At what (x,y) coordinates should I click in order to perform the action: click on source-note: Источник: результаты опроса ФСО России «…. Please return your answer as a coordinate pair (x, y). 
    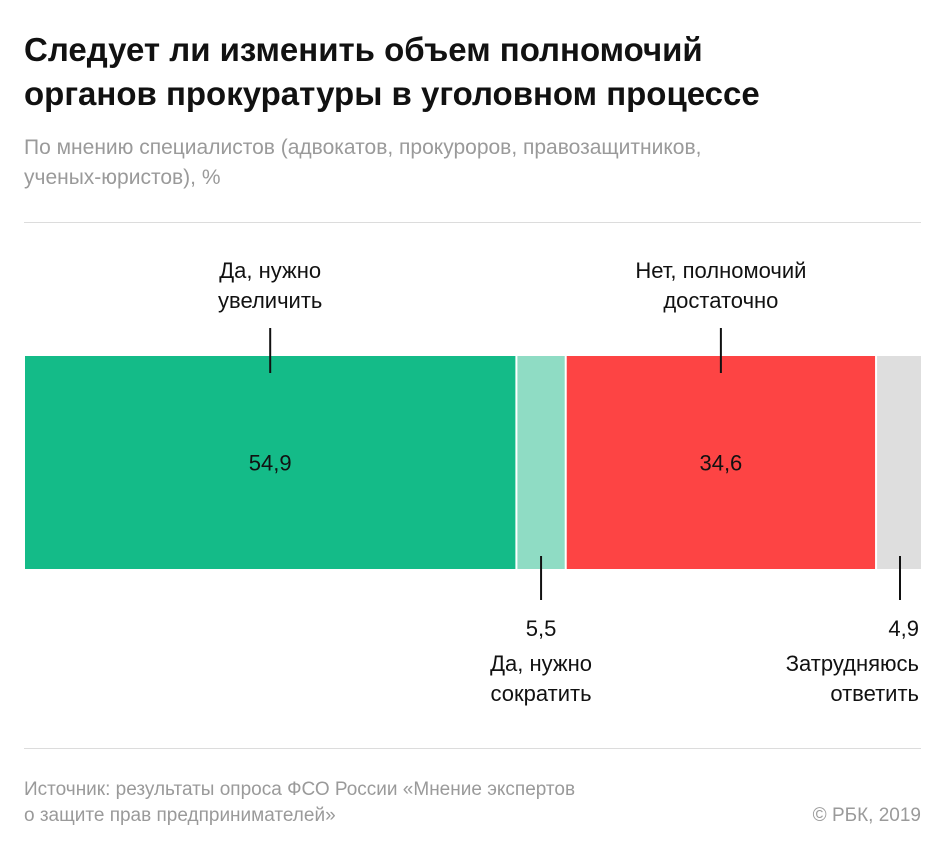
    Looking at the image, I should click on (299, 803).